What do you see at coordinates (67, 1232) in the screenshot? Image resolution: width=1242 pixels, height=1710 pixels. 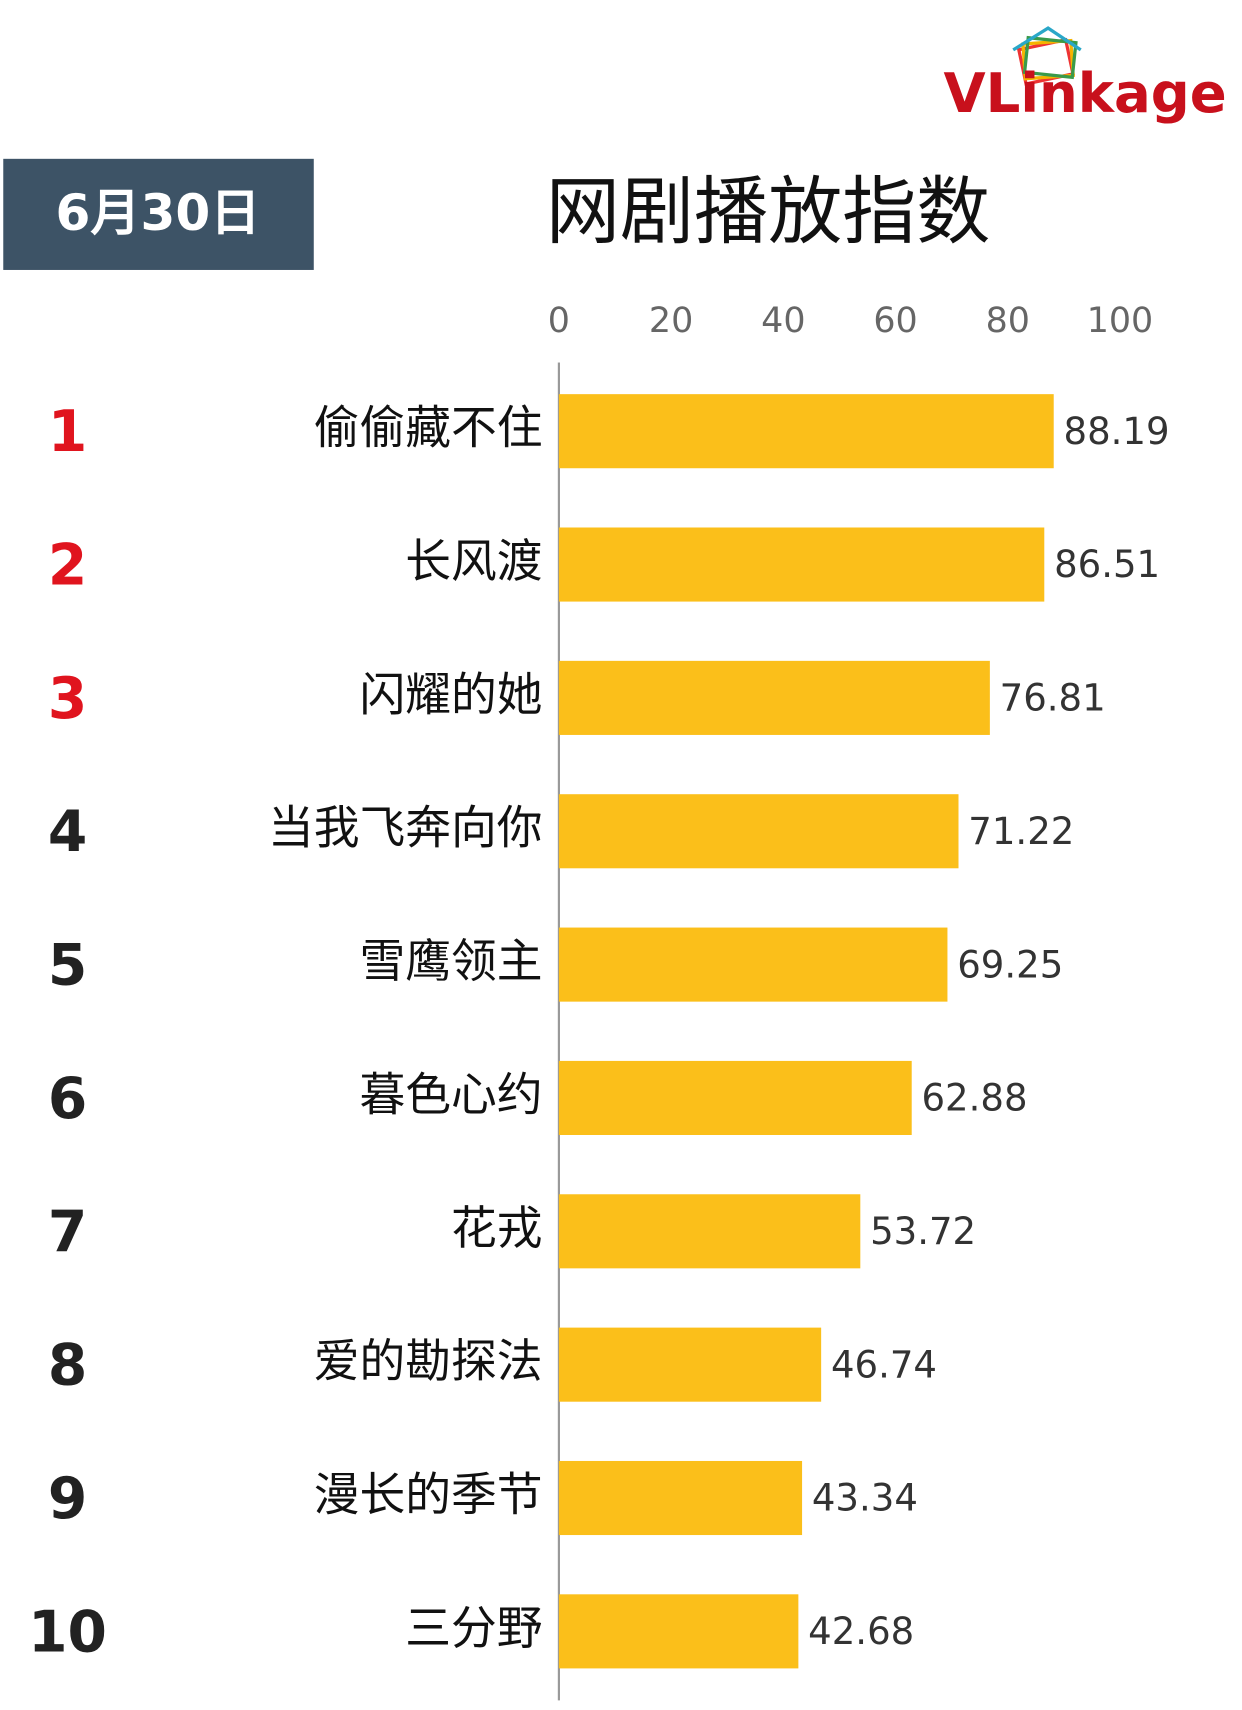 I see `rank-label: 7` at bounding box center [67, 1232].